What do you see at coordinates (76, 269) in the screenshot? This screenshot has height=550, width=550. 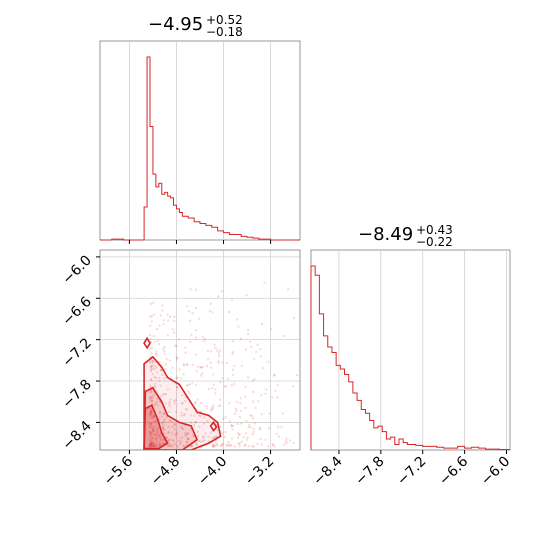 I see `scatter-y-tick-label: −6.0` at bounding box center [76, 269].